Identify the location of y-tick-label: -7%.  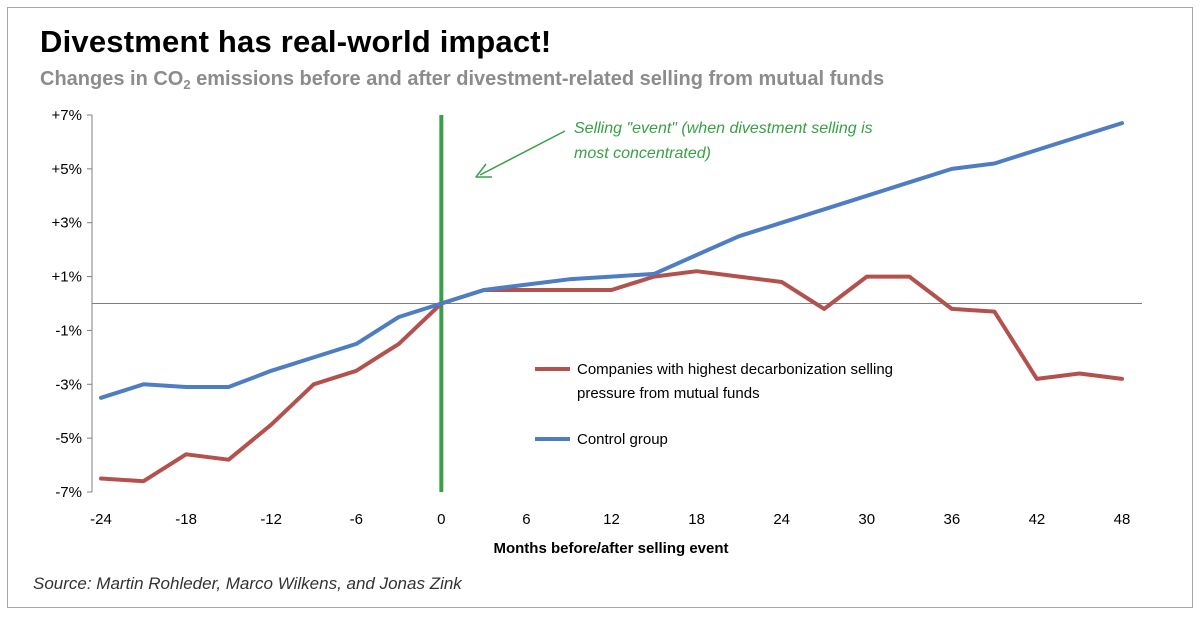
(68, 492).